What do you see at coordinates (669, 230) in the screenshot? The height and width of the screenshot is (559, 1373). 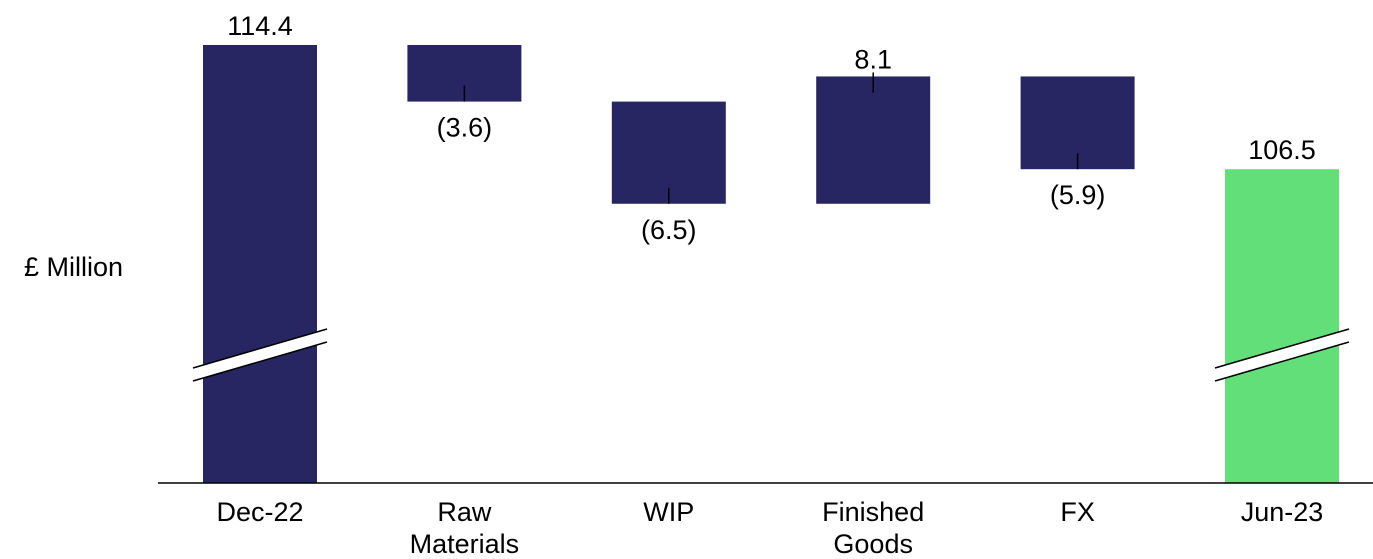 I see `data-label-wip: (6.5)` at bounding box center [669, 230].